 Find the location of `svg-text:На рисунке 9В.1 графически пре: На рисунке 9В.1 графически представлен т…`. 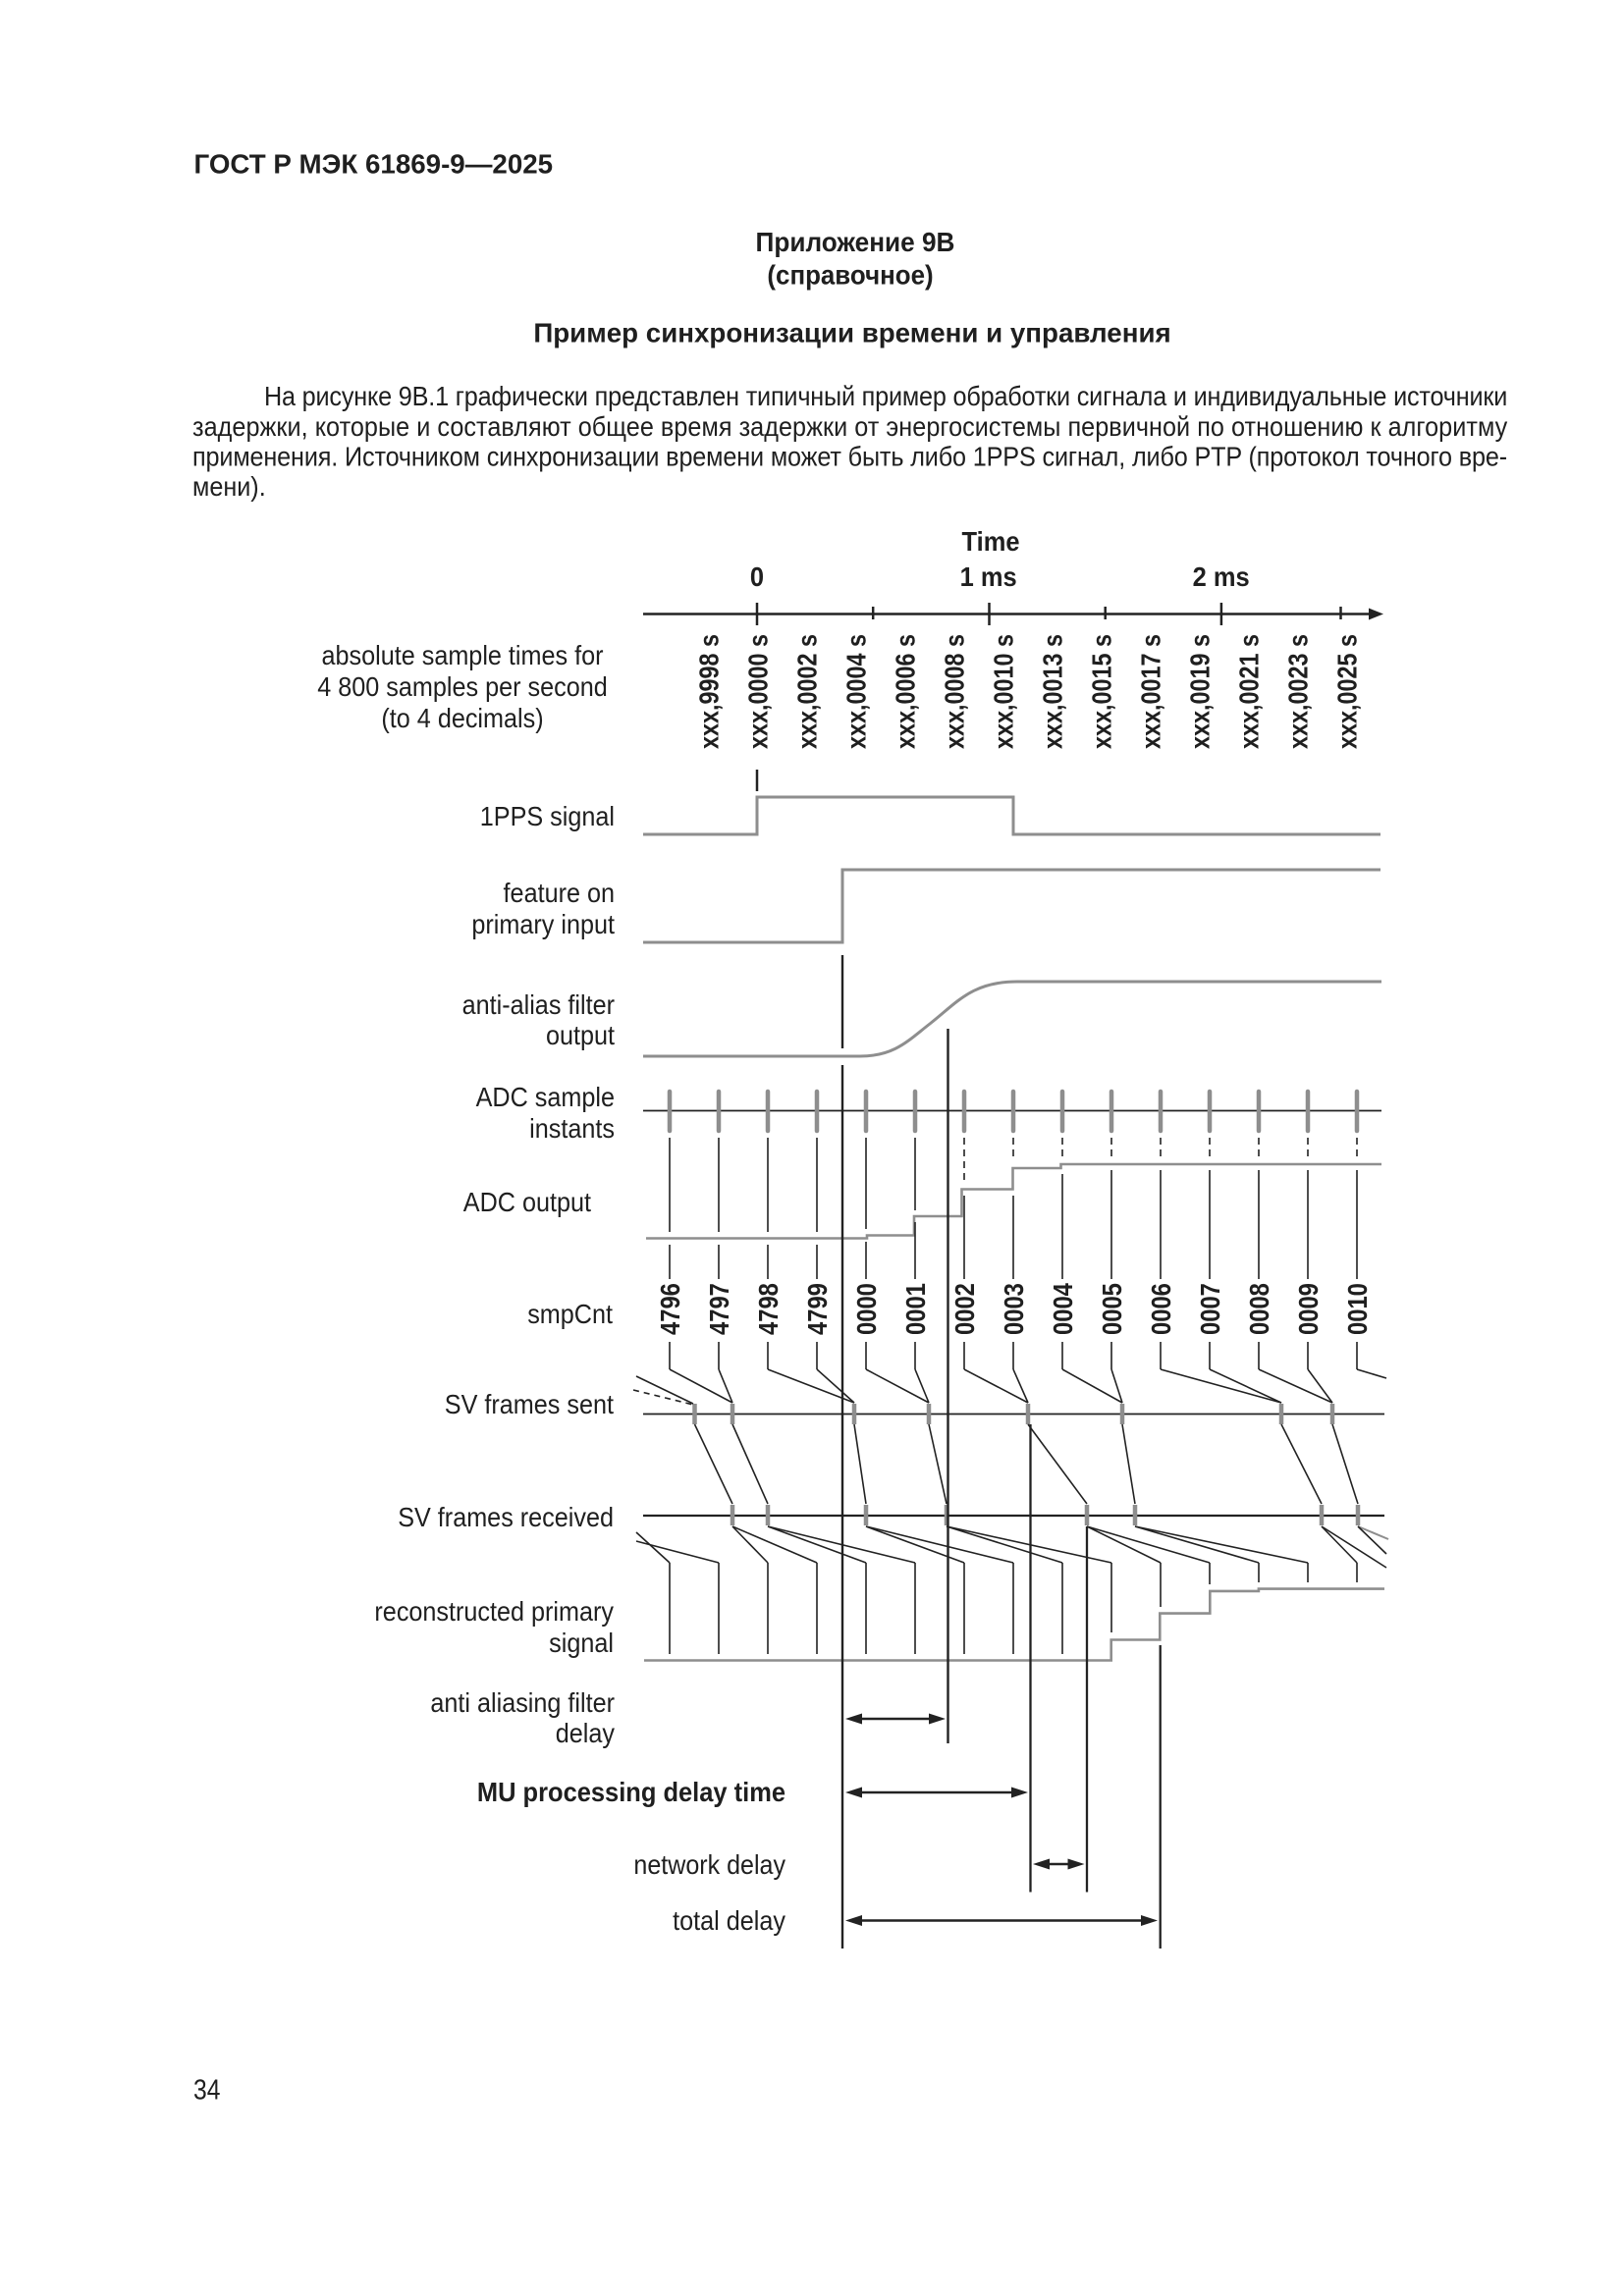

svg-text:На рисунке 9В.1 графически пре: На рисунке 9В.1 графически представлен т… is located at coordinates (885, 396).